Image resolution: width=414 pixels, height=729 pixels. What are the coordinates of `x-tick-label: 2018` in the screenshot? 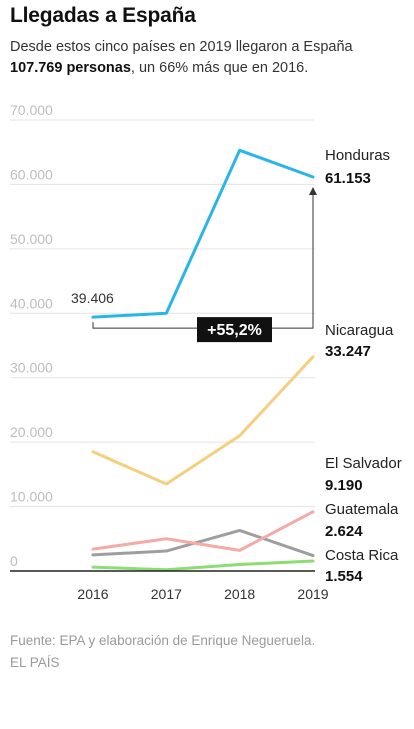 It's located at (239, 594).